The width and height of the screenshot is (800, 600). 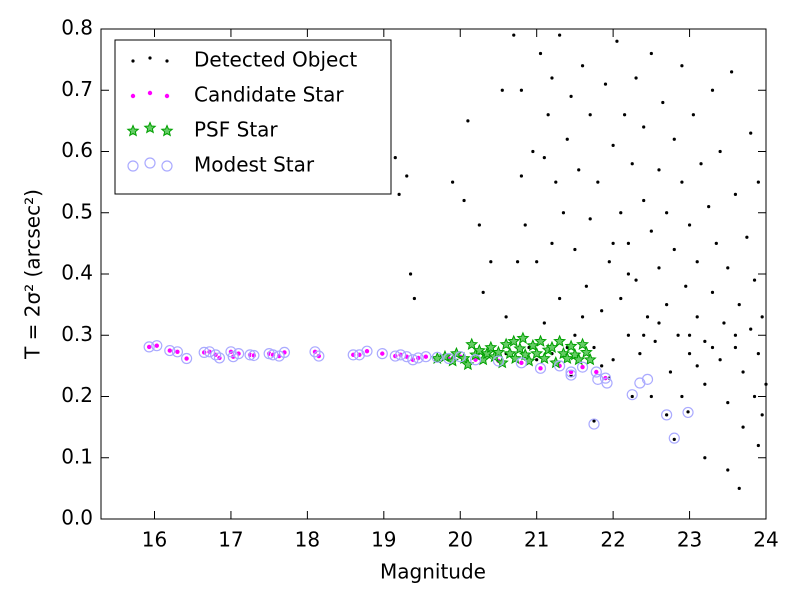 What do you see at coordinates (230, 540) in the screenshot?
I see `x-tick-label: 17` at bounding box center [230, 540].